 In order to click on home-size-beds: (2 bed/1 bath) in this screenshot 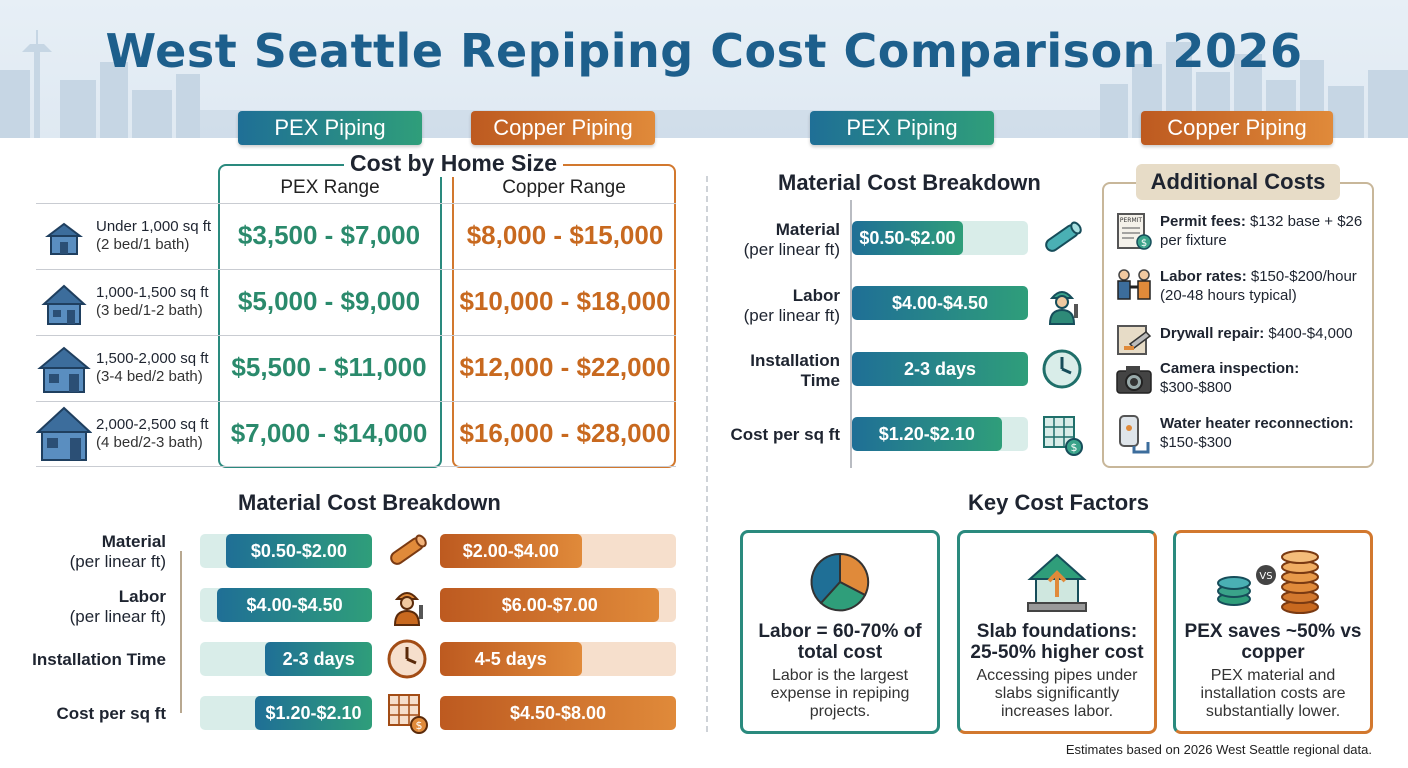, I will do `click(143, 244)`.